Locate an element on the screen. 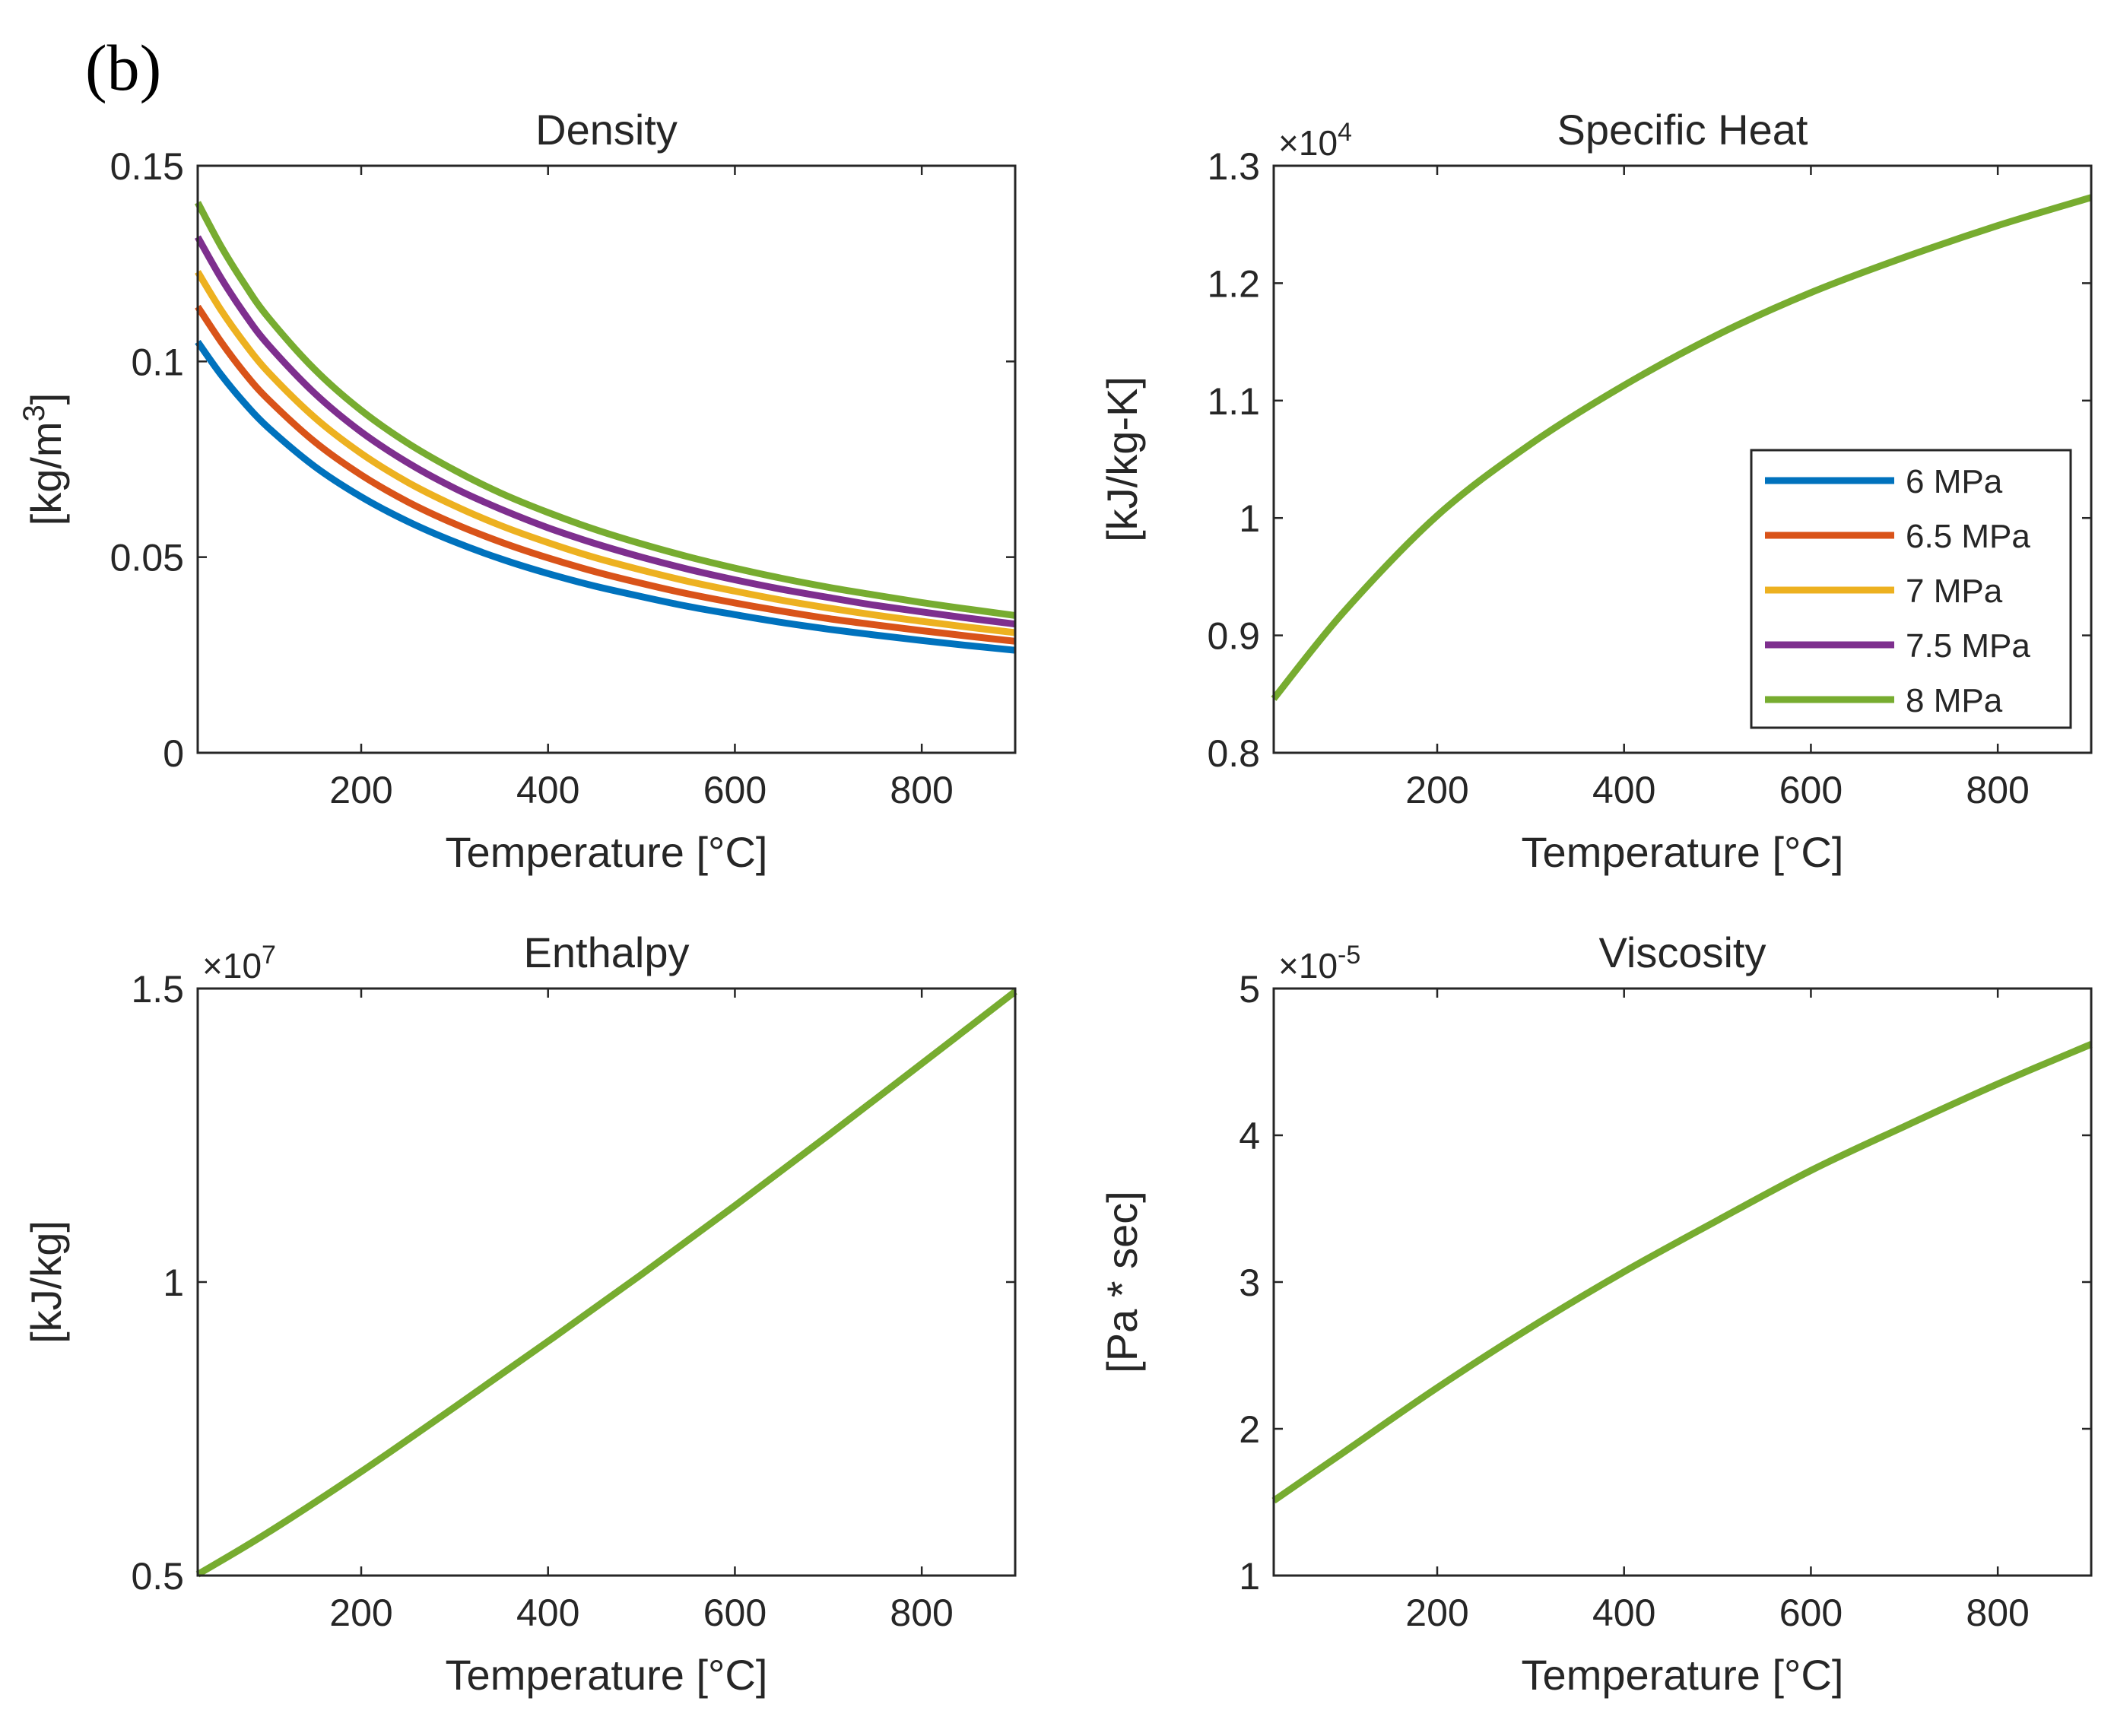 The width and height of the screenshot is (2114, 1736). legend-label: 7.5 MPa is located at coordinates (1968, 646).